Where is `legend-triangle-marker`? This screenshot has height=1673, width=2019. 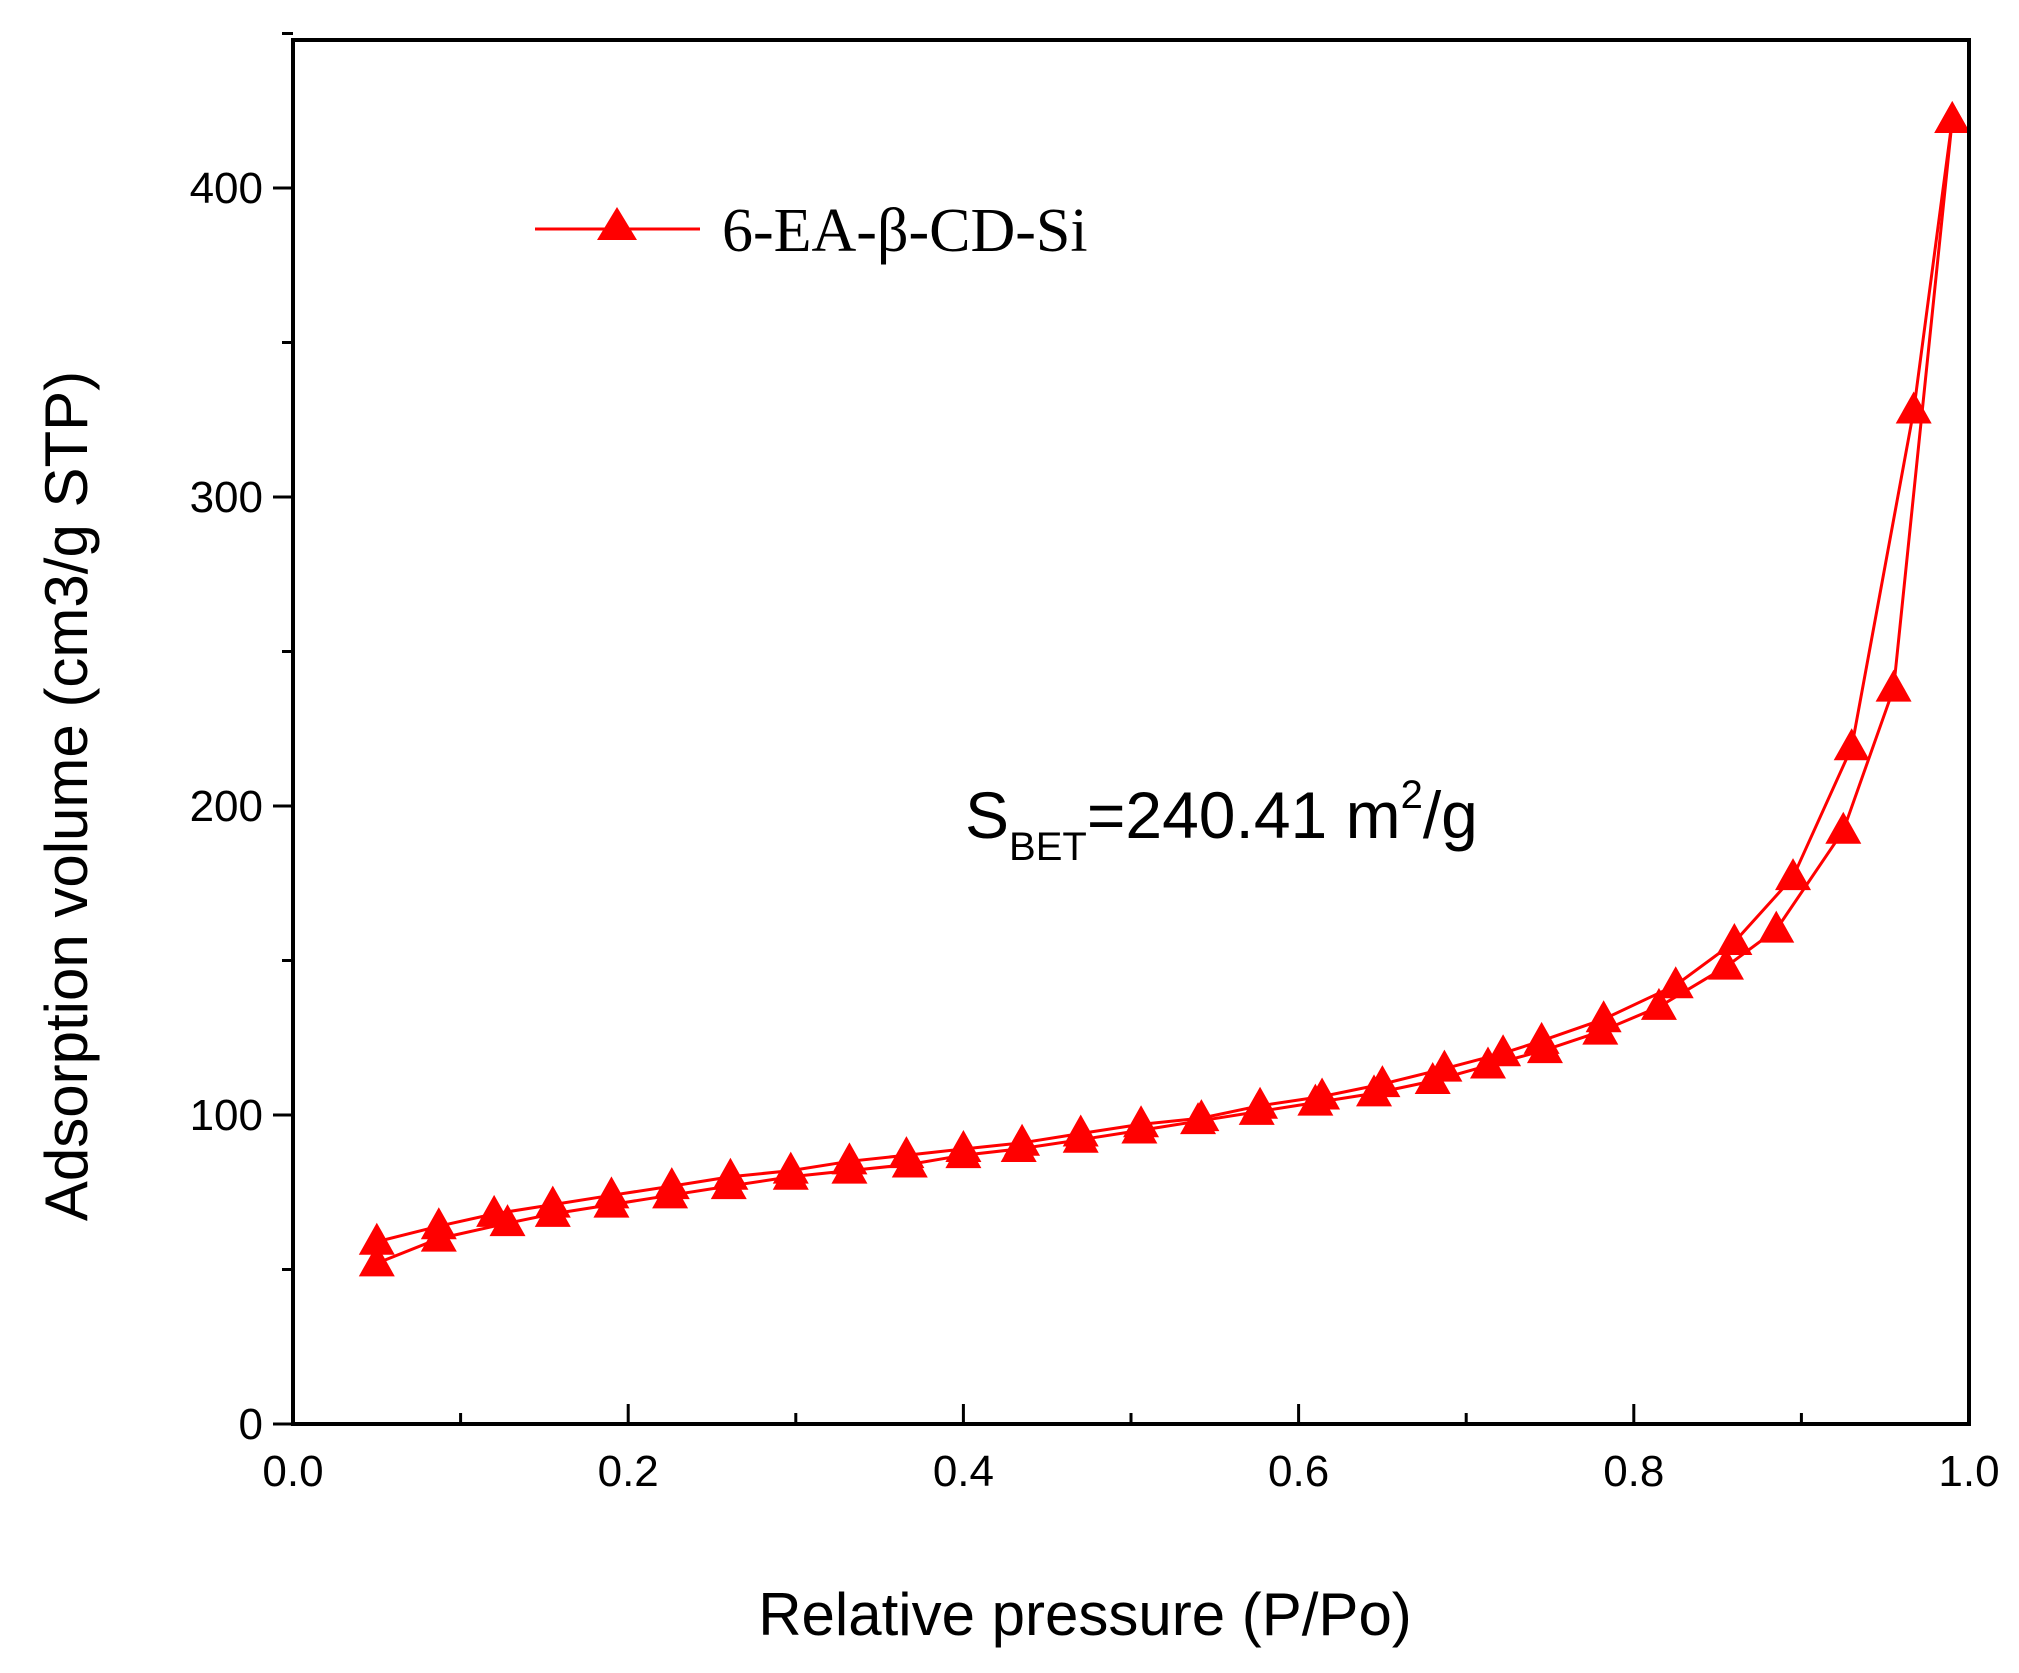
legend-triangle-marker is located at coordinates (617, 223).